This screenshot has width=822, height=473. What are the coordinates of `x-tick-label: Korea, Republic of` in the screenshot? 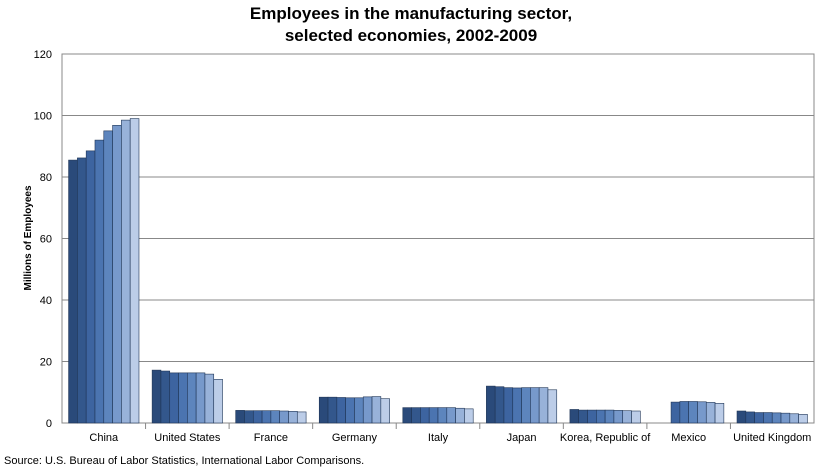 It's located at (605, 438).